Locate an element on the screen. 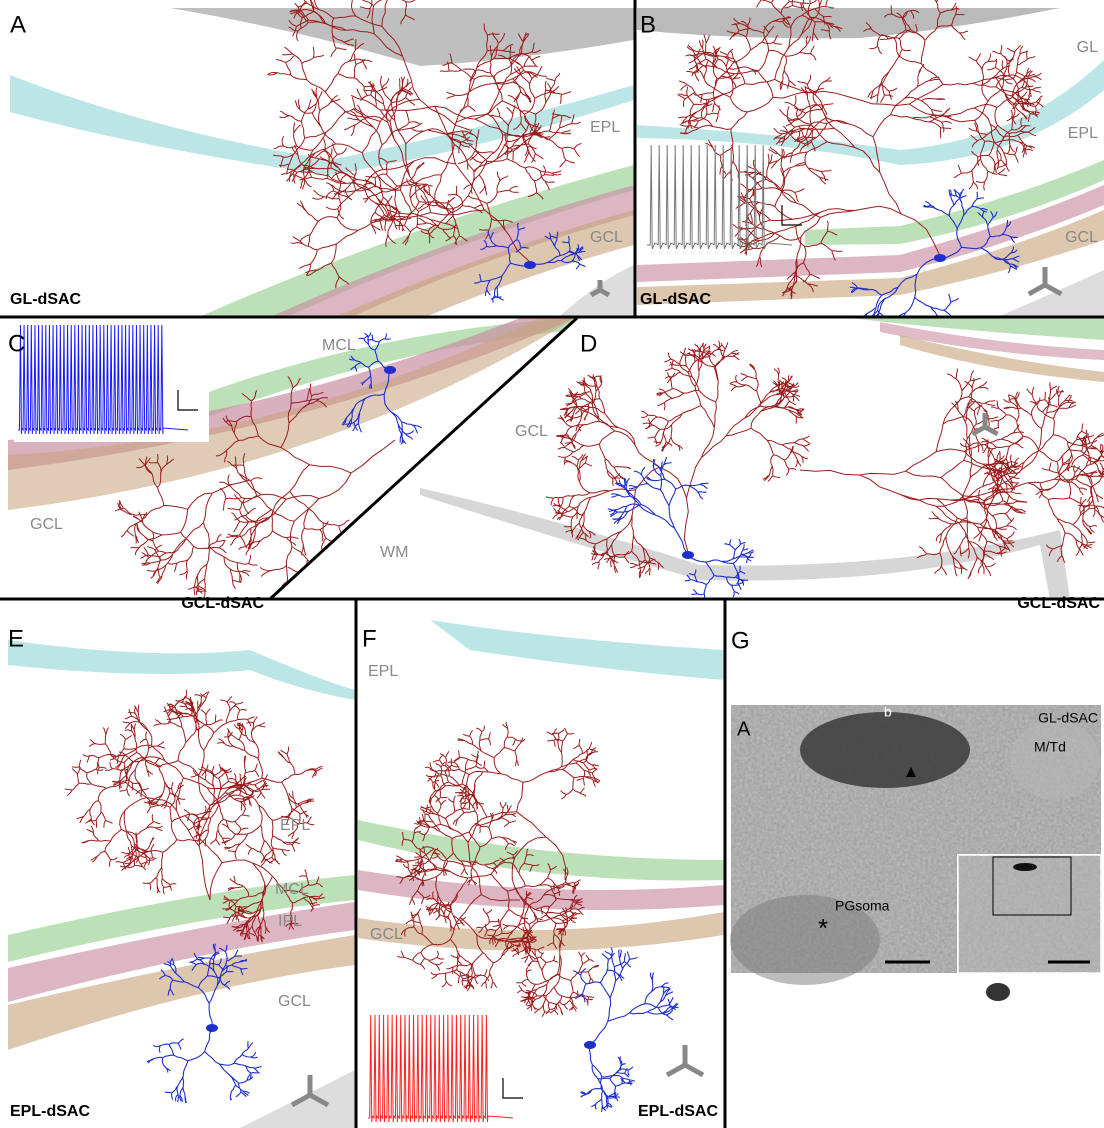  em-cell-label: GL-dSAC is located at coordinates (1068, 718).